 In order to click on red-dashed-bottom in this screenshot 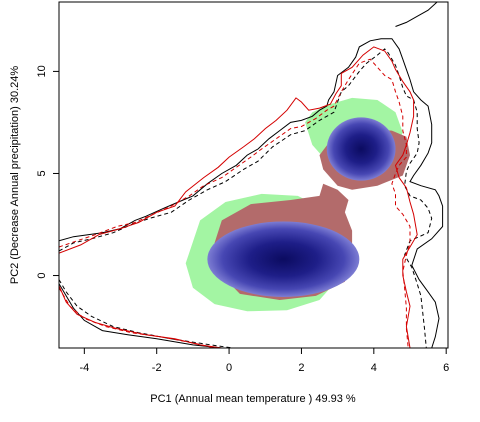, I will do `click(137, 317)`.